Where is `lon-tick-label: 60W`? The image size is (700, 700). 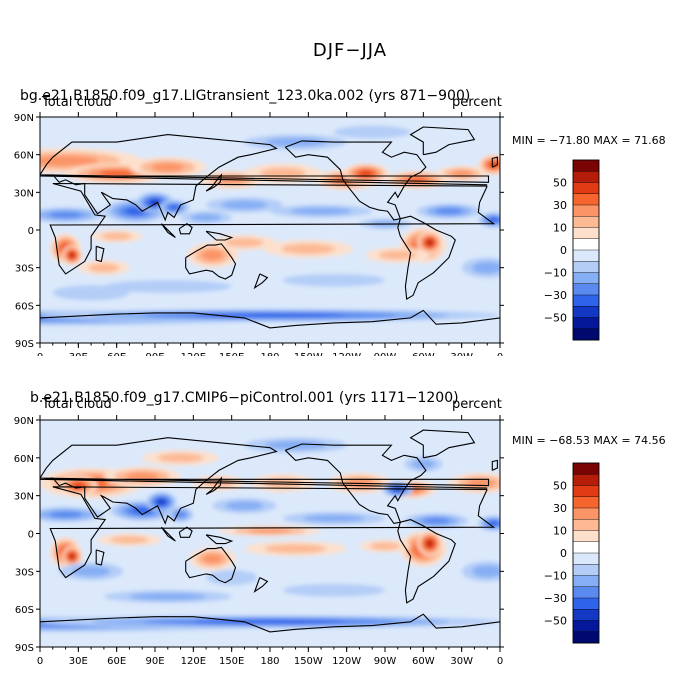
lon-tick-label: 60W is located at coordinates (423, 354).